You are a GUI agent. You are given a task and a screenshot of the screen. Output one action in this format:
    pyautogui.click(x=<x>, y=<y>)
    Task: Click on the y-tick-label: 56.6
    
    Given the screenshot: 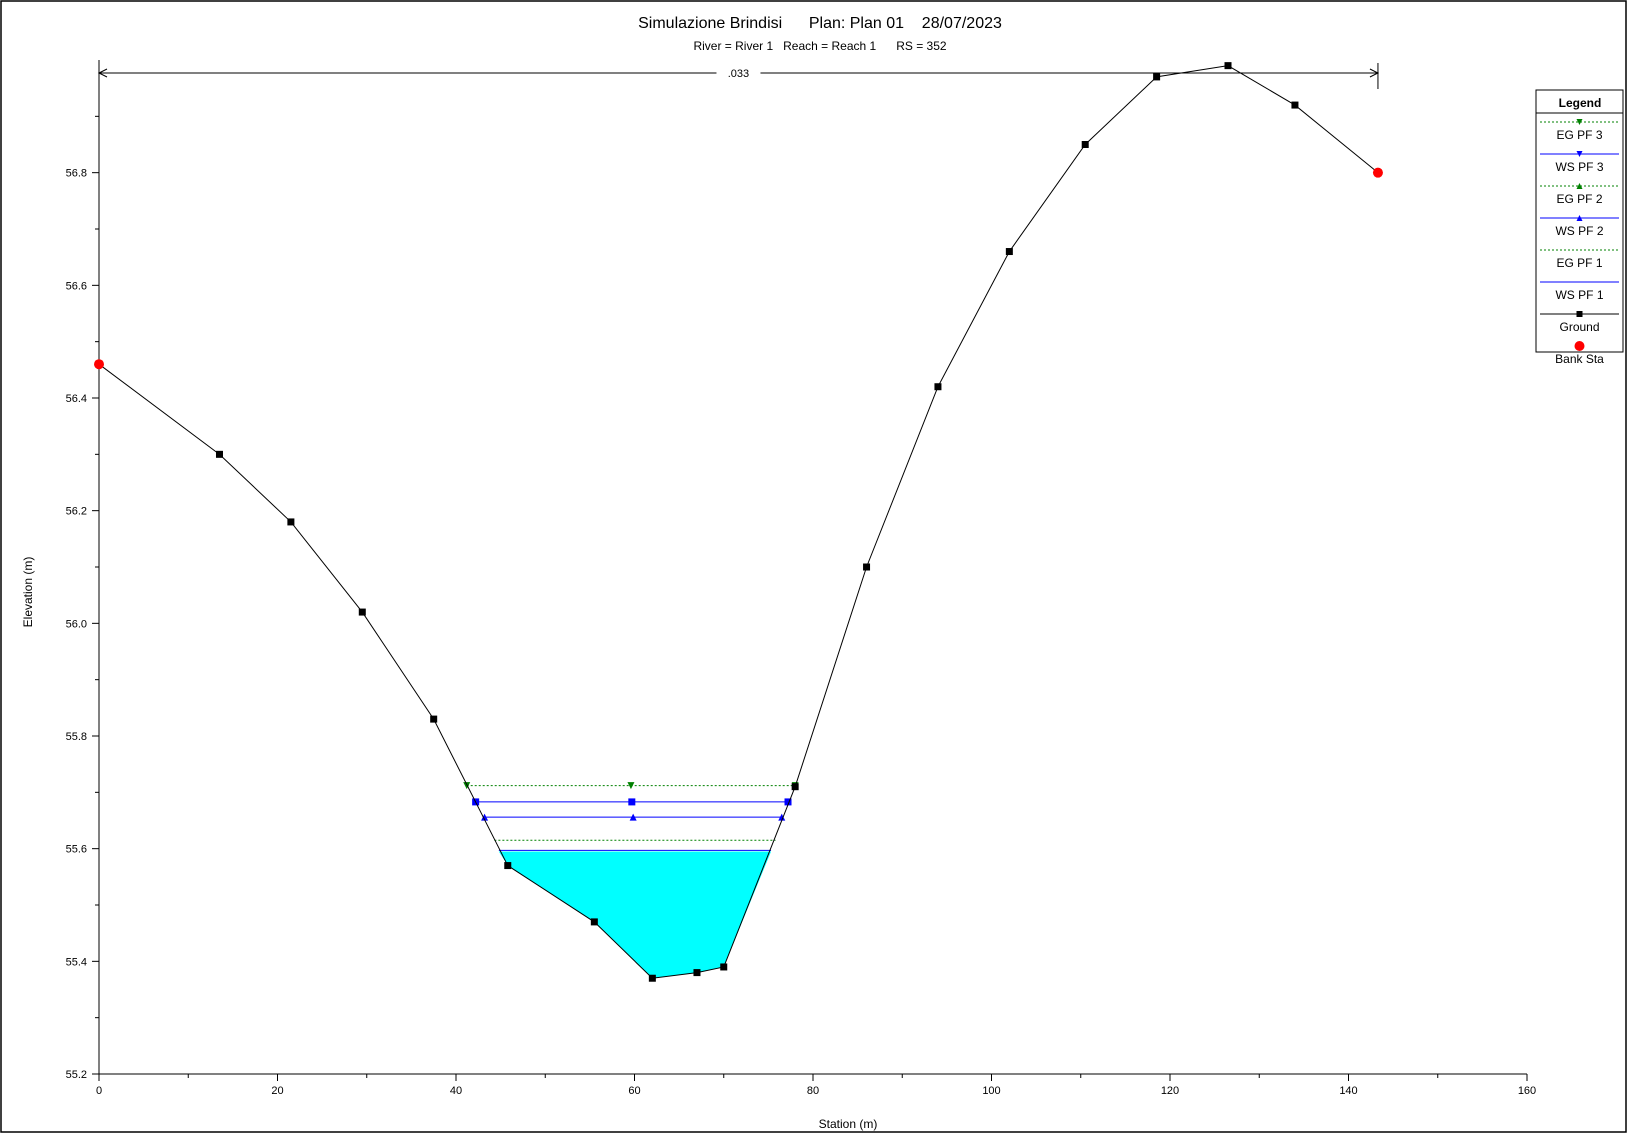 What is the action you would take?
    pyautogui.click(x=76, y=286)
    